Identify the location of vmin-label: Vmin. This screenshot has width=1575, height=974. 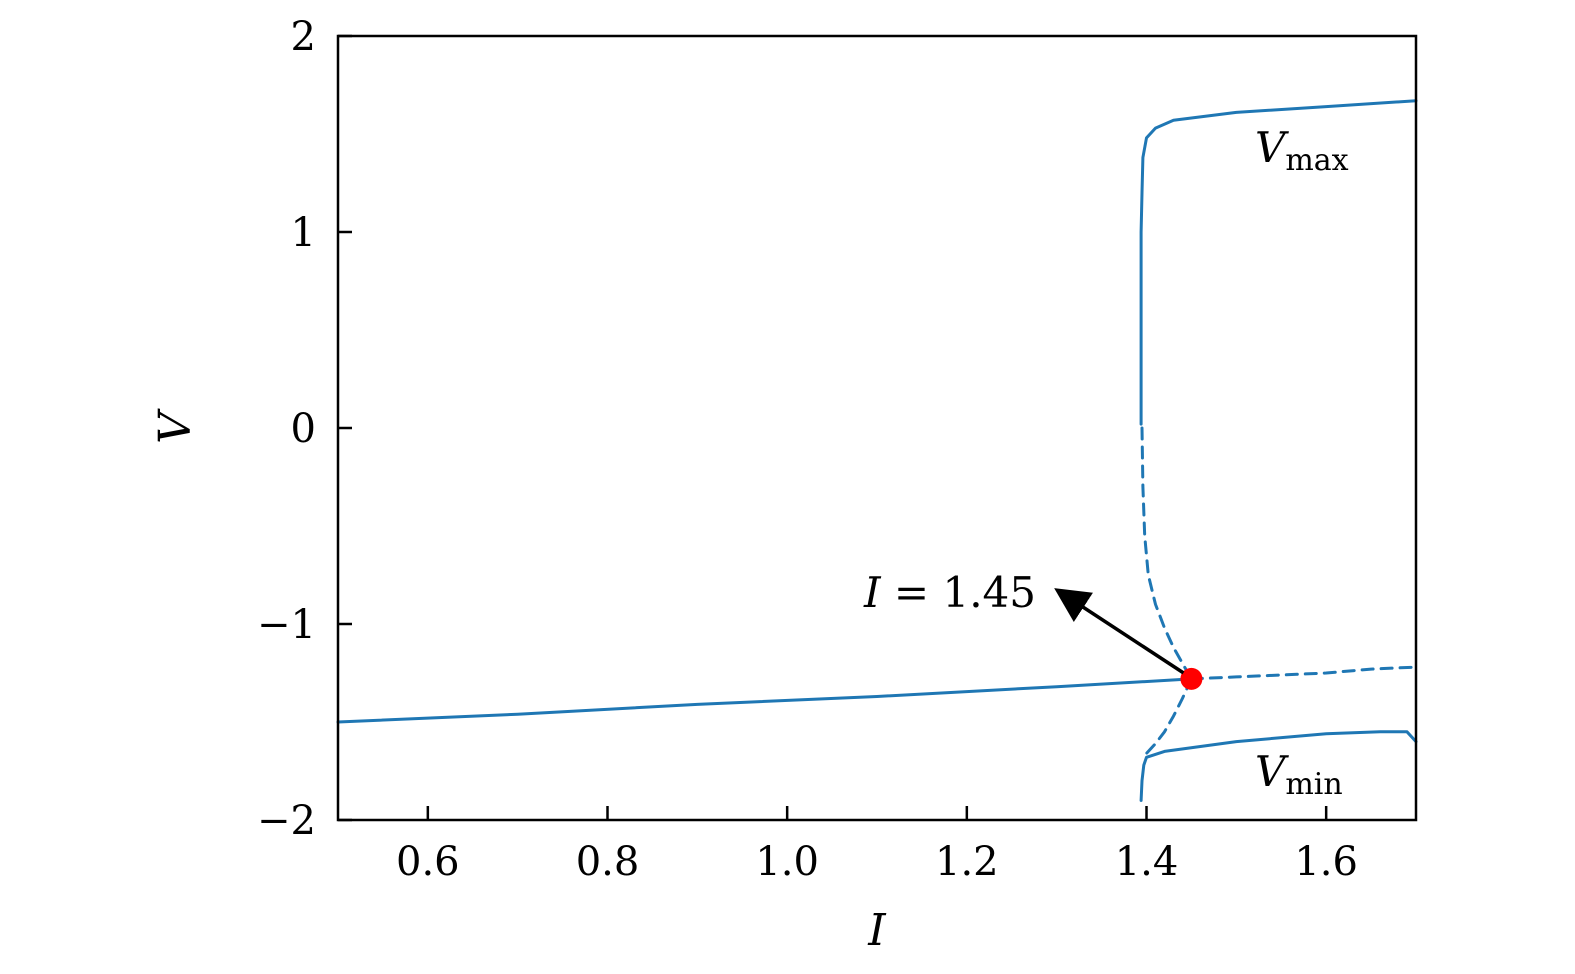
(1299, 774).